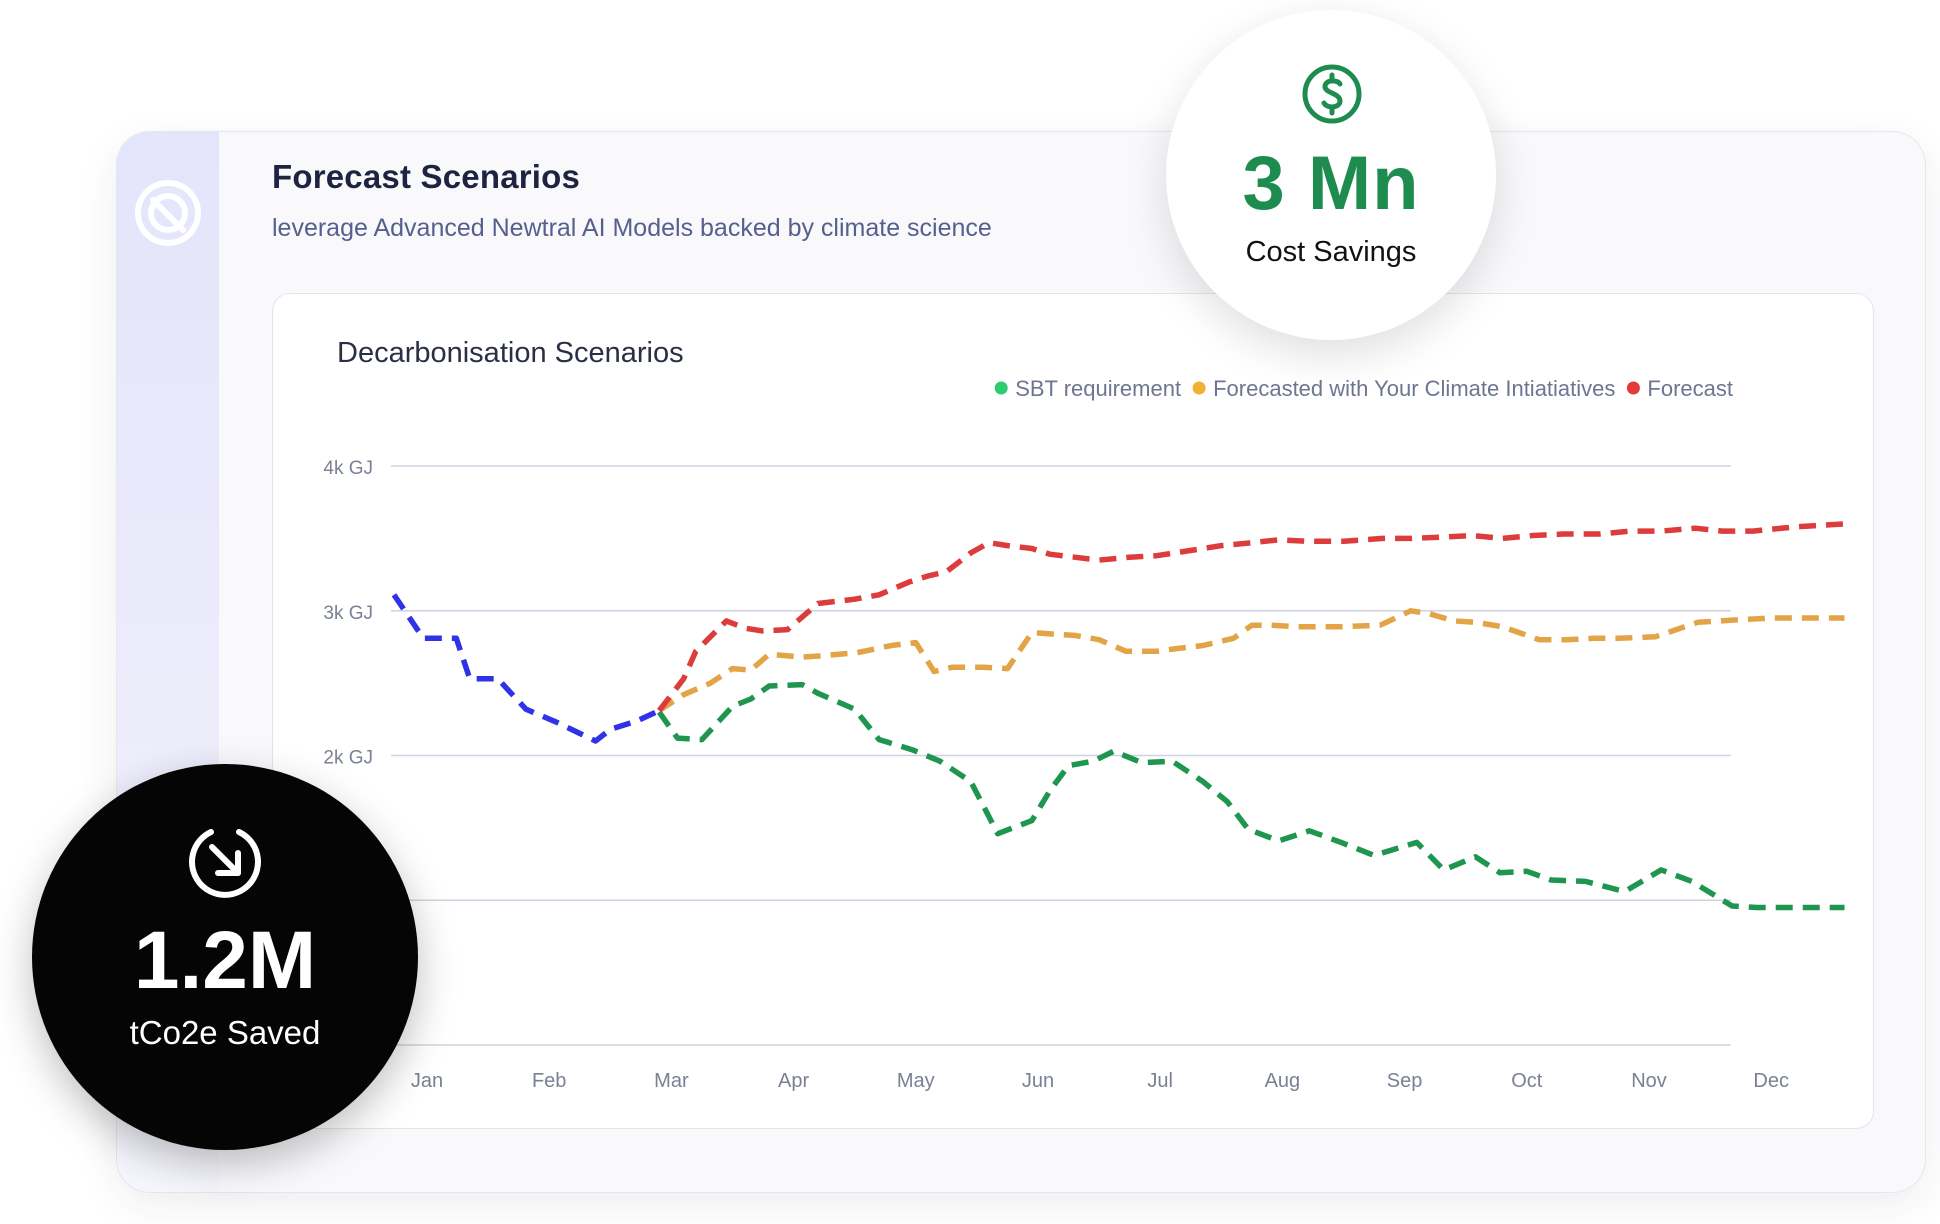 The height and width of the screenshot is (1224, 1940). I want to click on legend-label: SBT requirement, so click(1098, 388).